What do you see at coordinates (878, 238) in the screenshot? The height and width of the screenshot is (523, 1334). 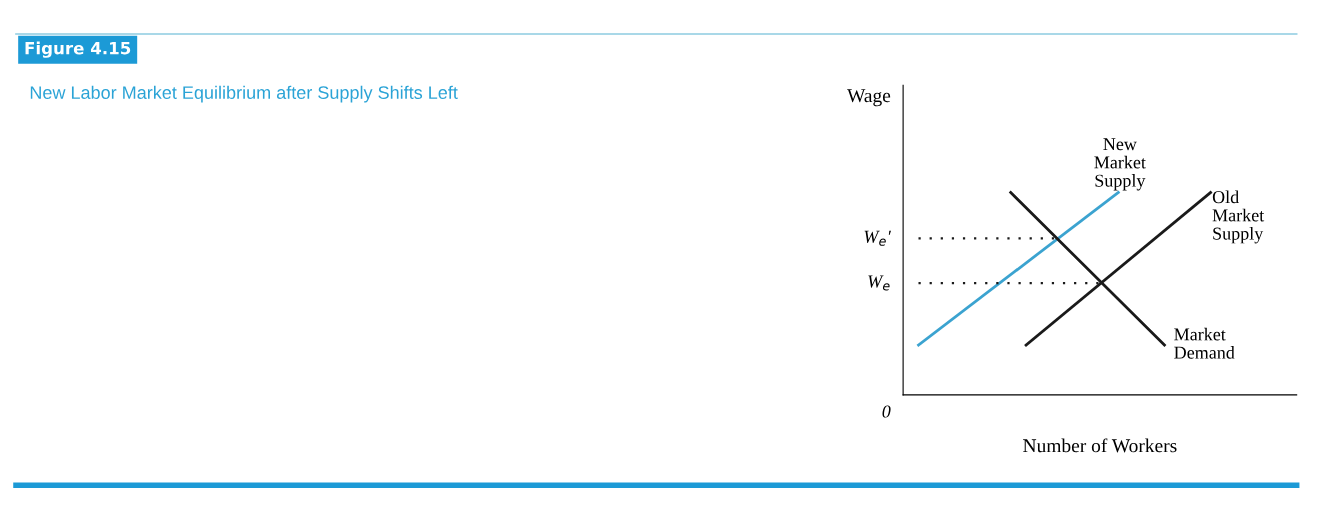 I see `text: W$_{e}$′` at bounding box center [878, 238].